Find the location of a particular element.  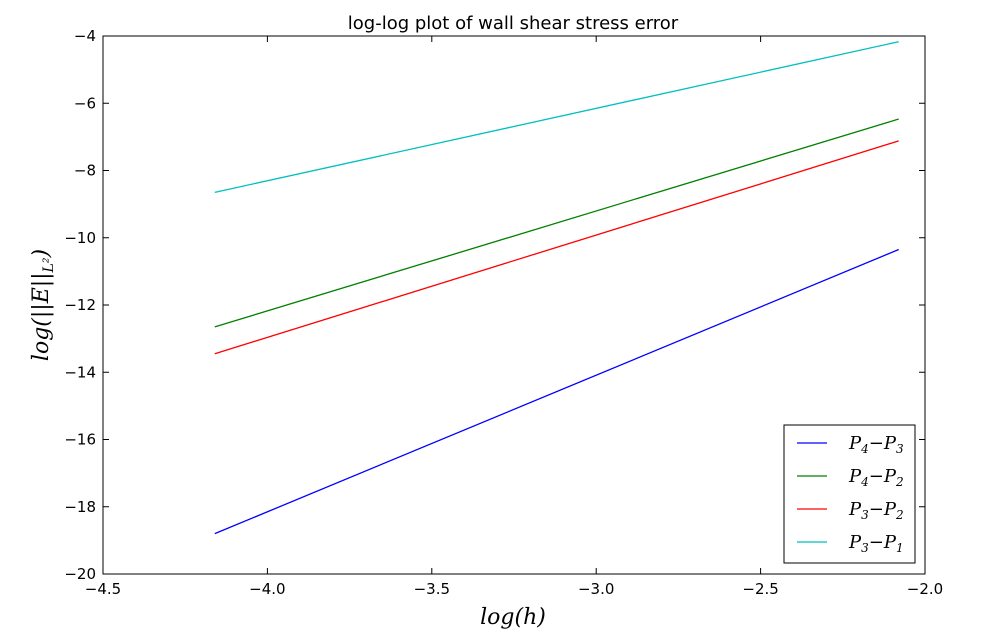

legend-box is located at coordinates (849, 494).